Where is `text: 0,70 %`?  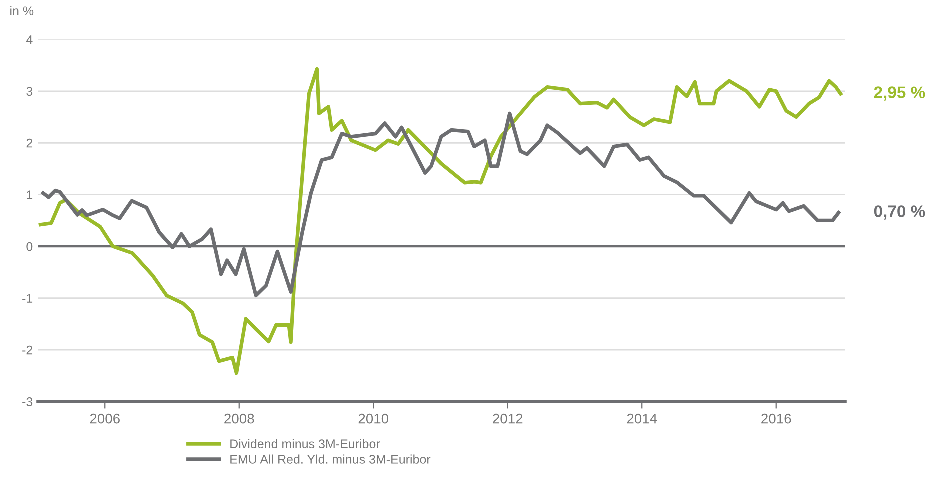
text: 0,70 % is located at coordinates (900, 213).